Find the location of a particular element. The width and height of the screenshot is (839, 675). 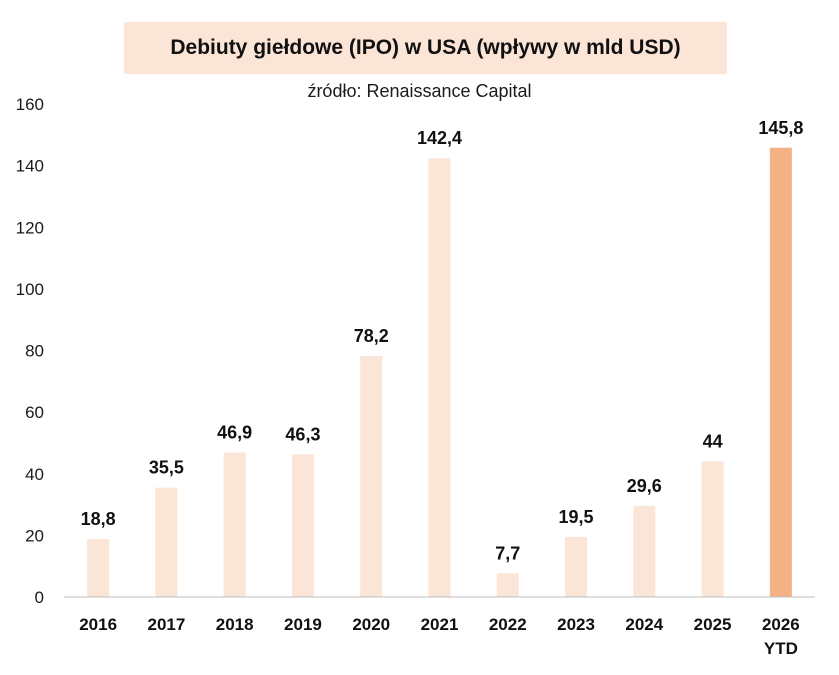

category-label: 2026 YTD is located at coordinates (781, 636).